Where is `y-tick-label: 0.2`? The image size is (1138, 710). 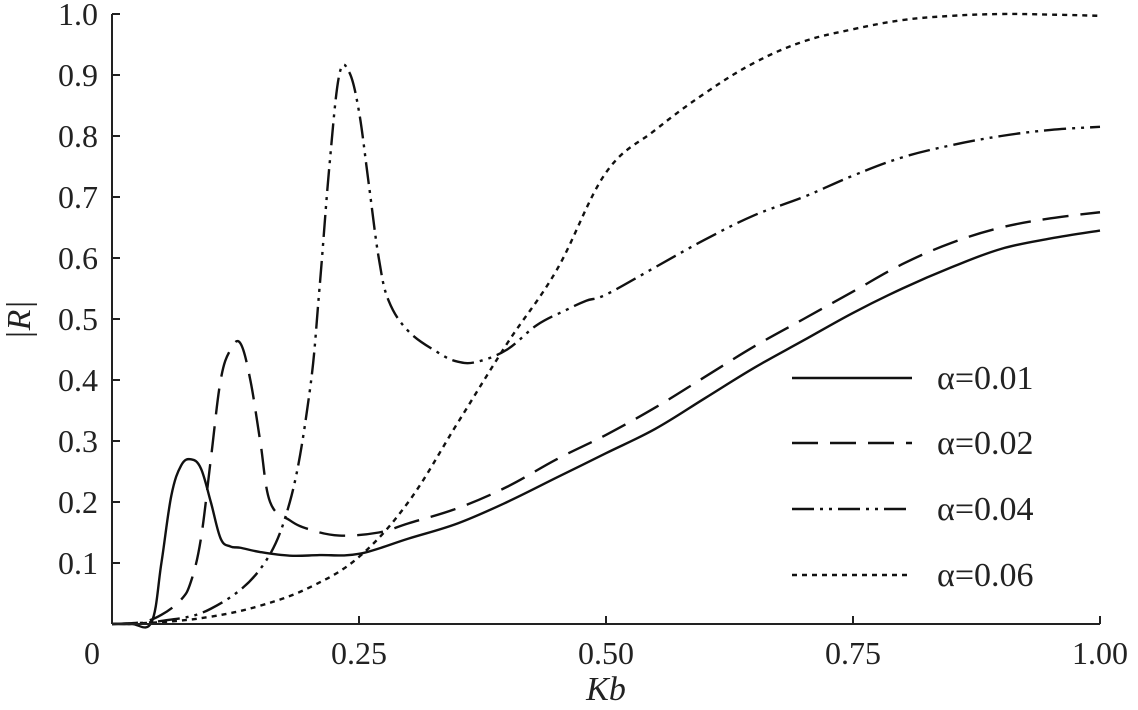
y-tick-label: 0.2 is located at coordinates (78, 502).